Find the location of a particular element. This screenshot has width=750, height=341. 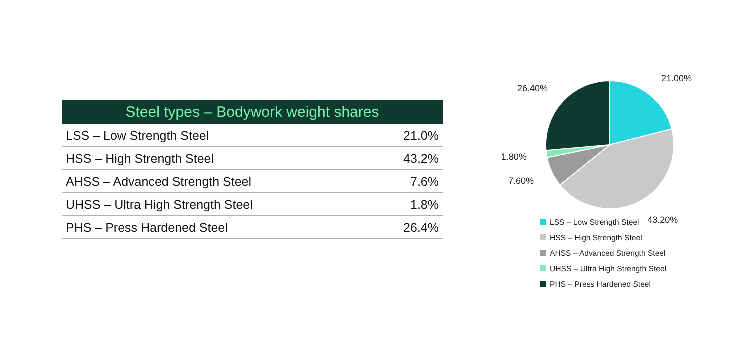

text: 7.6% is located at coordinates (424, 182).